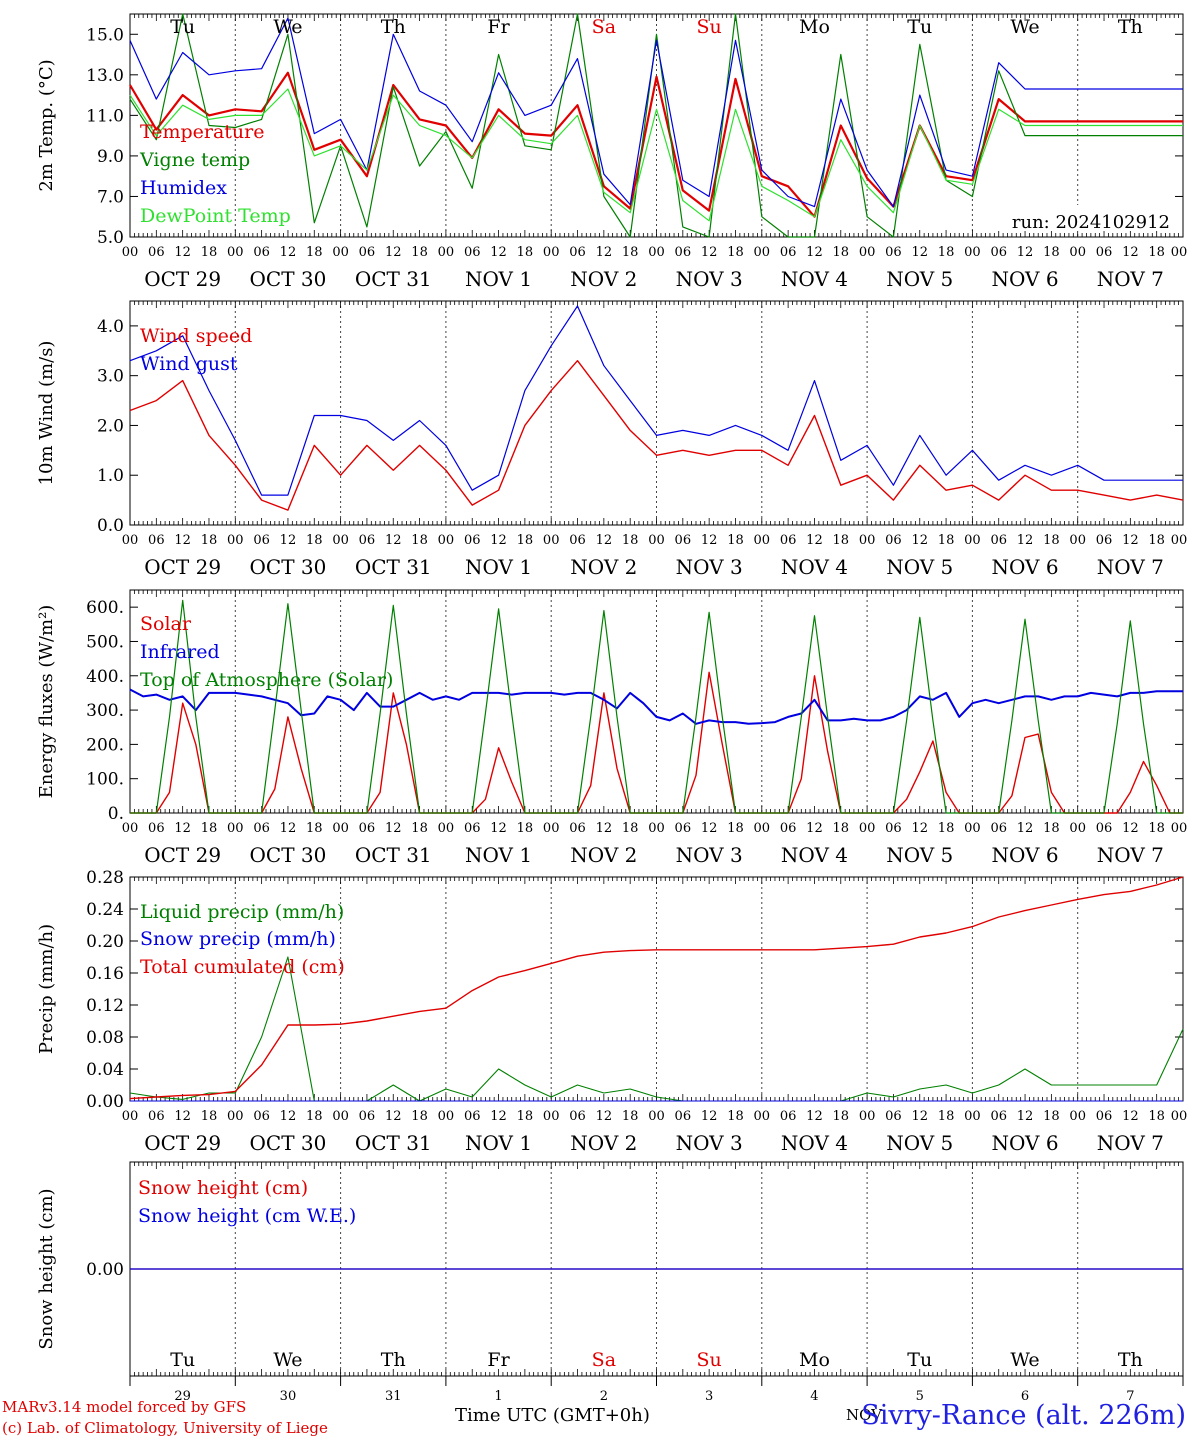 This screenshot has height=1440, width=1194. I want to click on y-tick-label: 500., so click(105, 642).